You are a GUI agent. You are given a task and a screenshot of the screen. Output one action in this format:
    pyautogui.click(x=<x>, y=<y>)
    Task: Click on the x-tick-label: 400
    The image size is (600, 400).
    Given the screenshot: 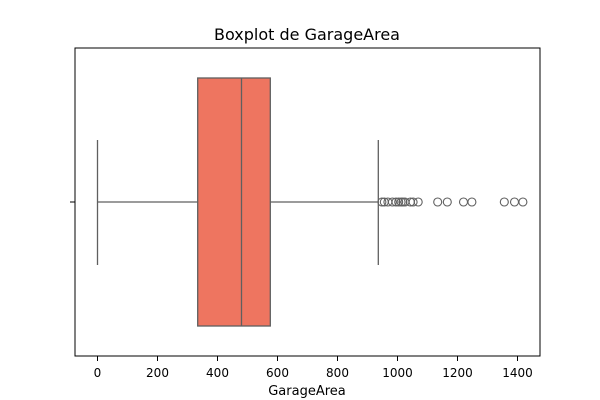 What is the action you would take?
    pyautogui.click(x=217, y=373)
    